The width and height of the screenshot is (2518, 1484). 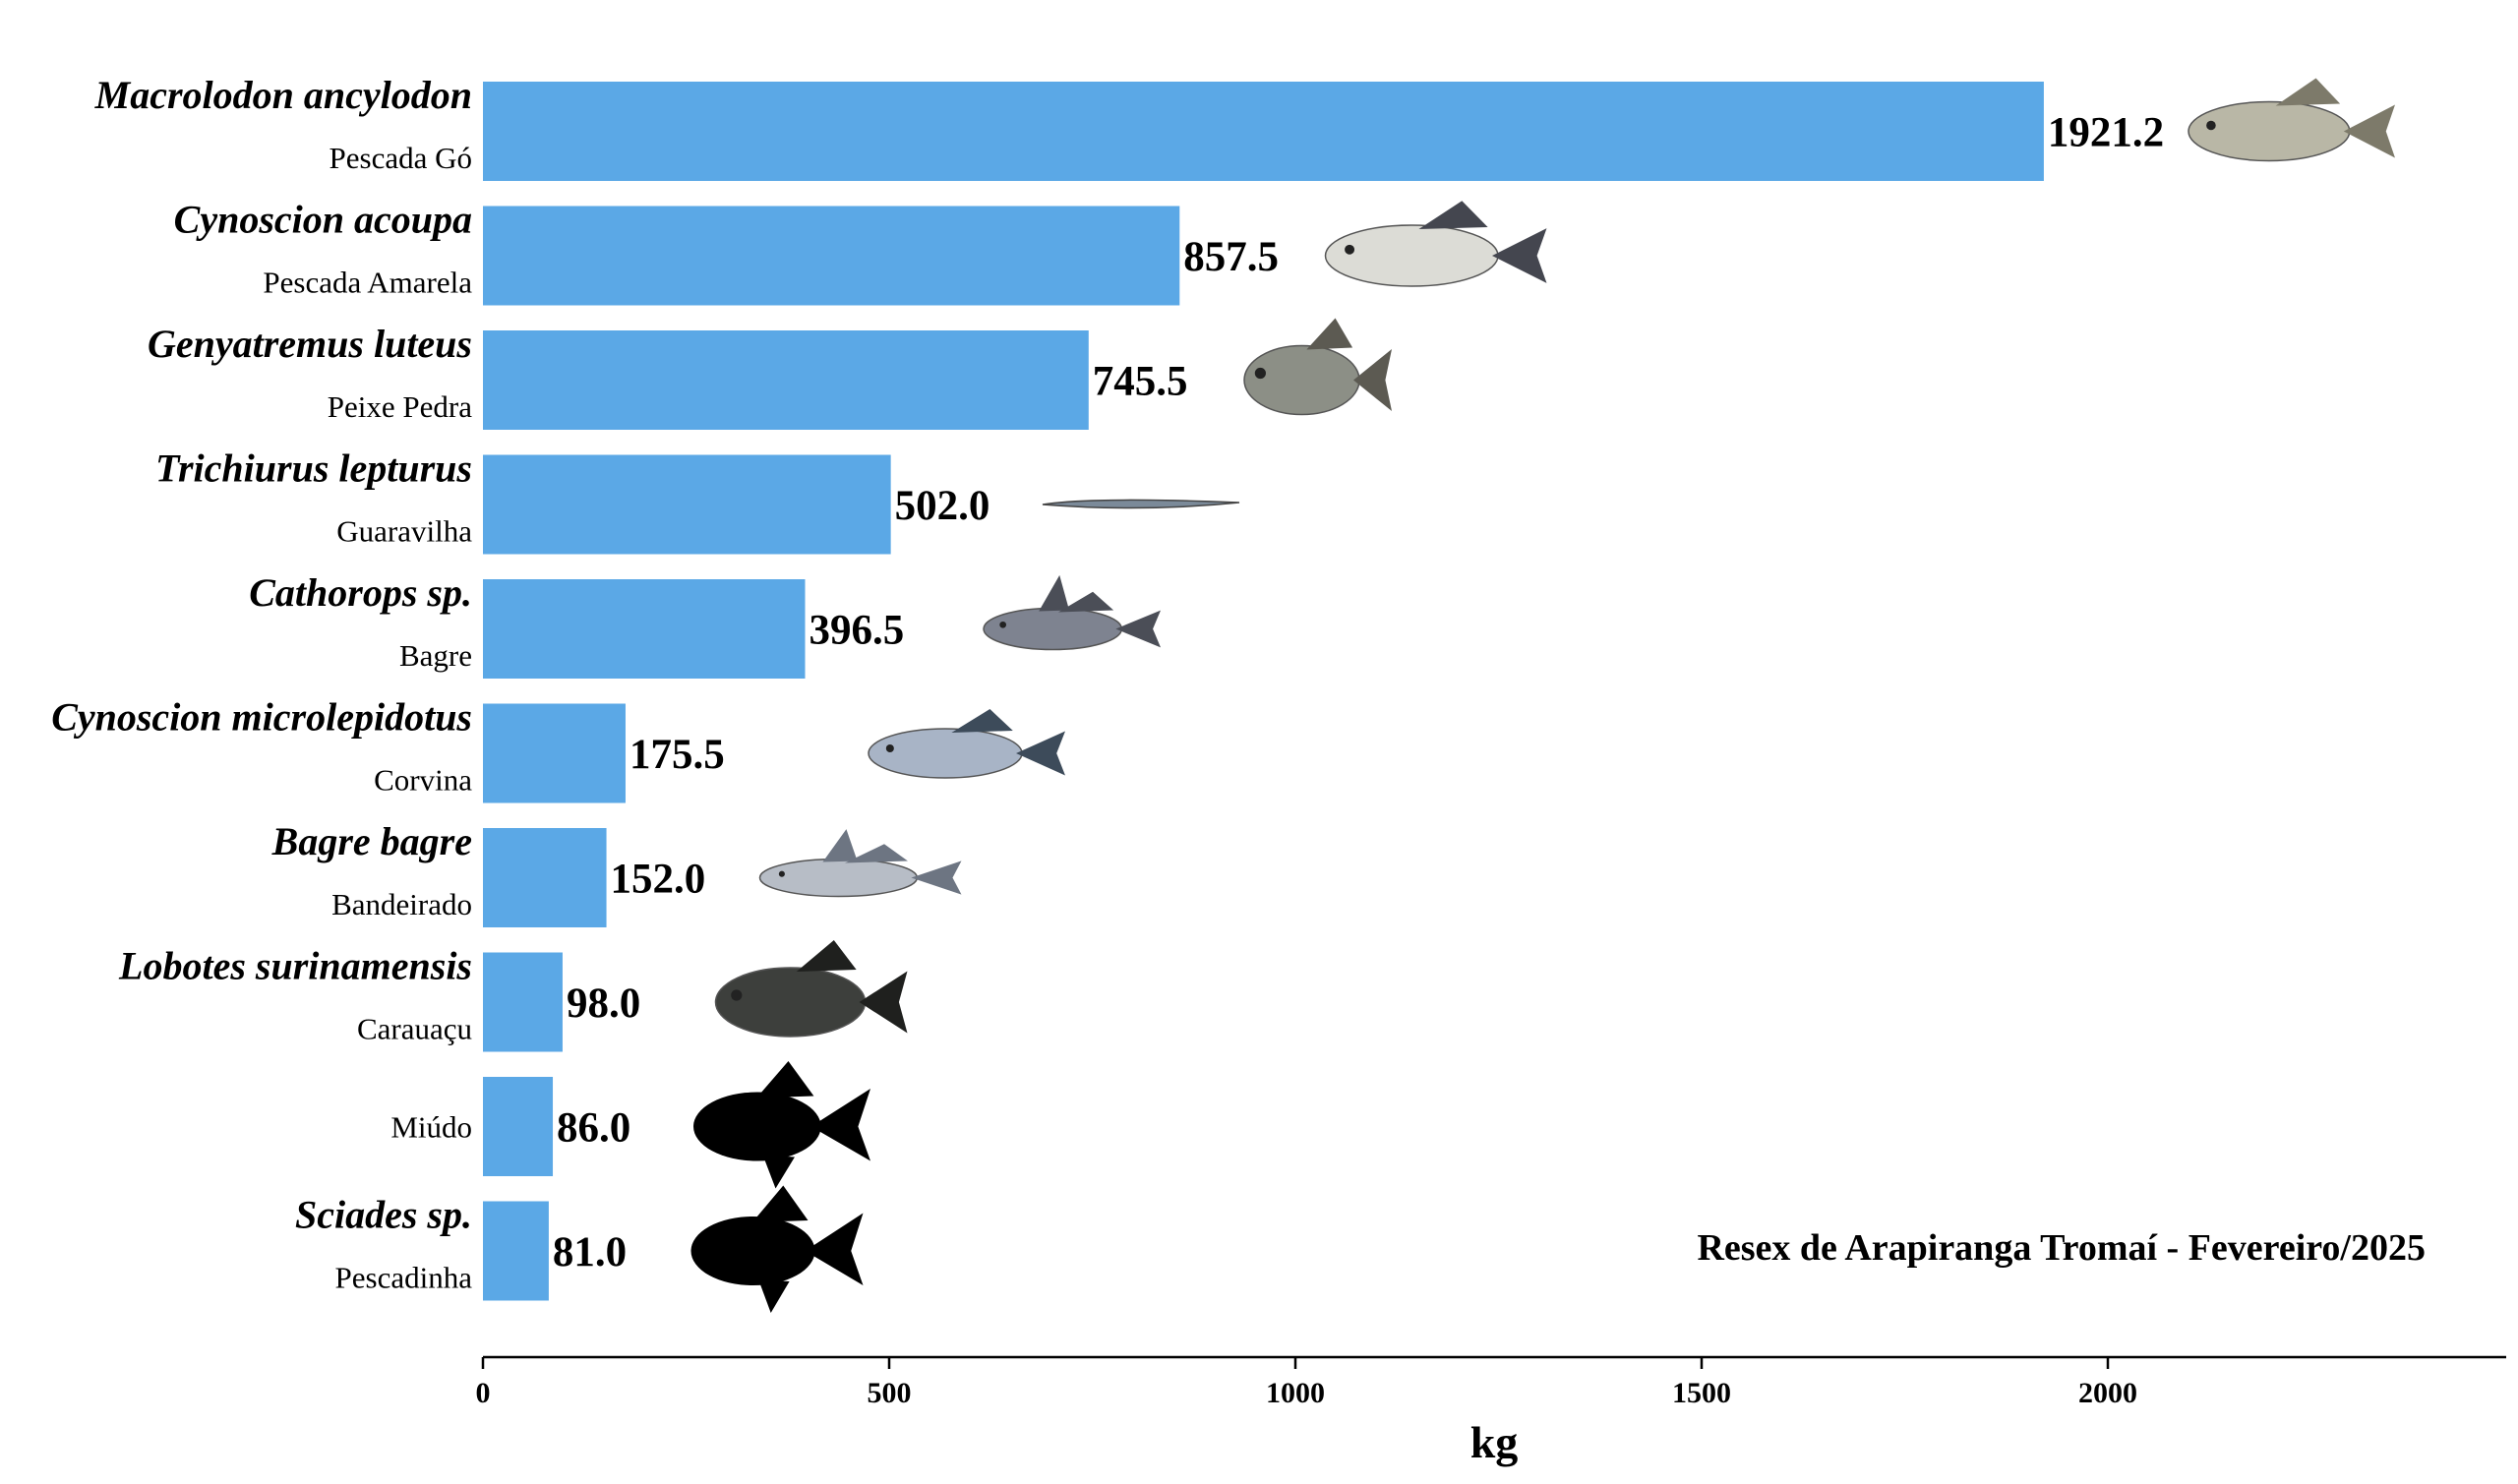 I want to click on tripletail-fish-photo-icon, so click(x=811, y=989).